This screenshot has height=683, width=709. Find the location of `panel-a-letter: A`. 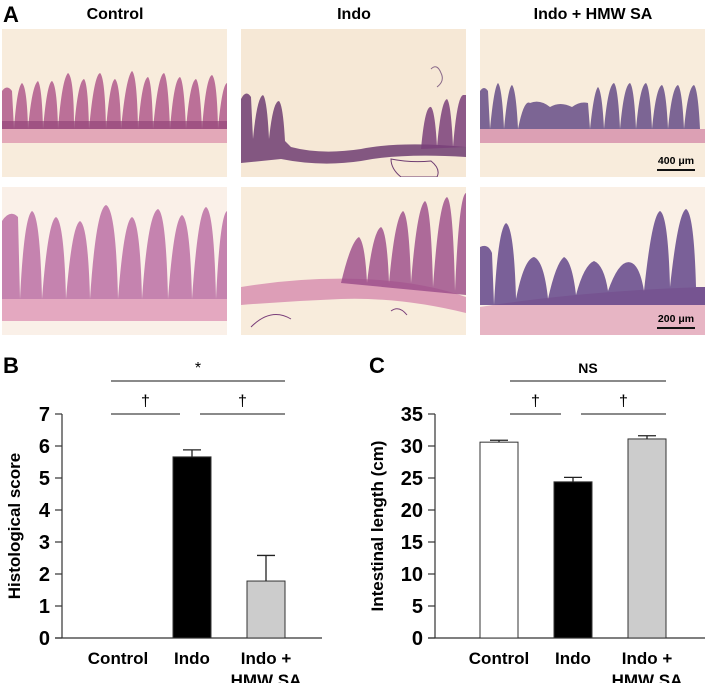

panel-a-letter: A is located at coordinates (11, 14).